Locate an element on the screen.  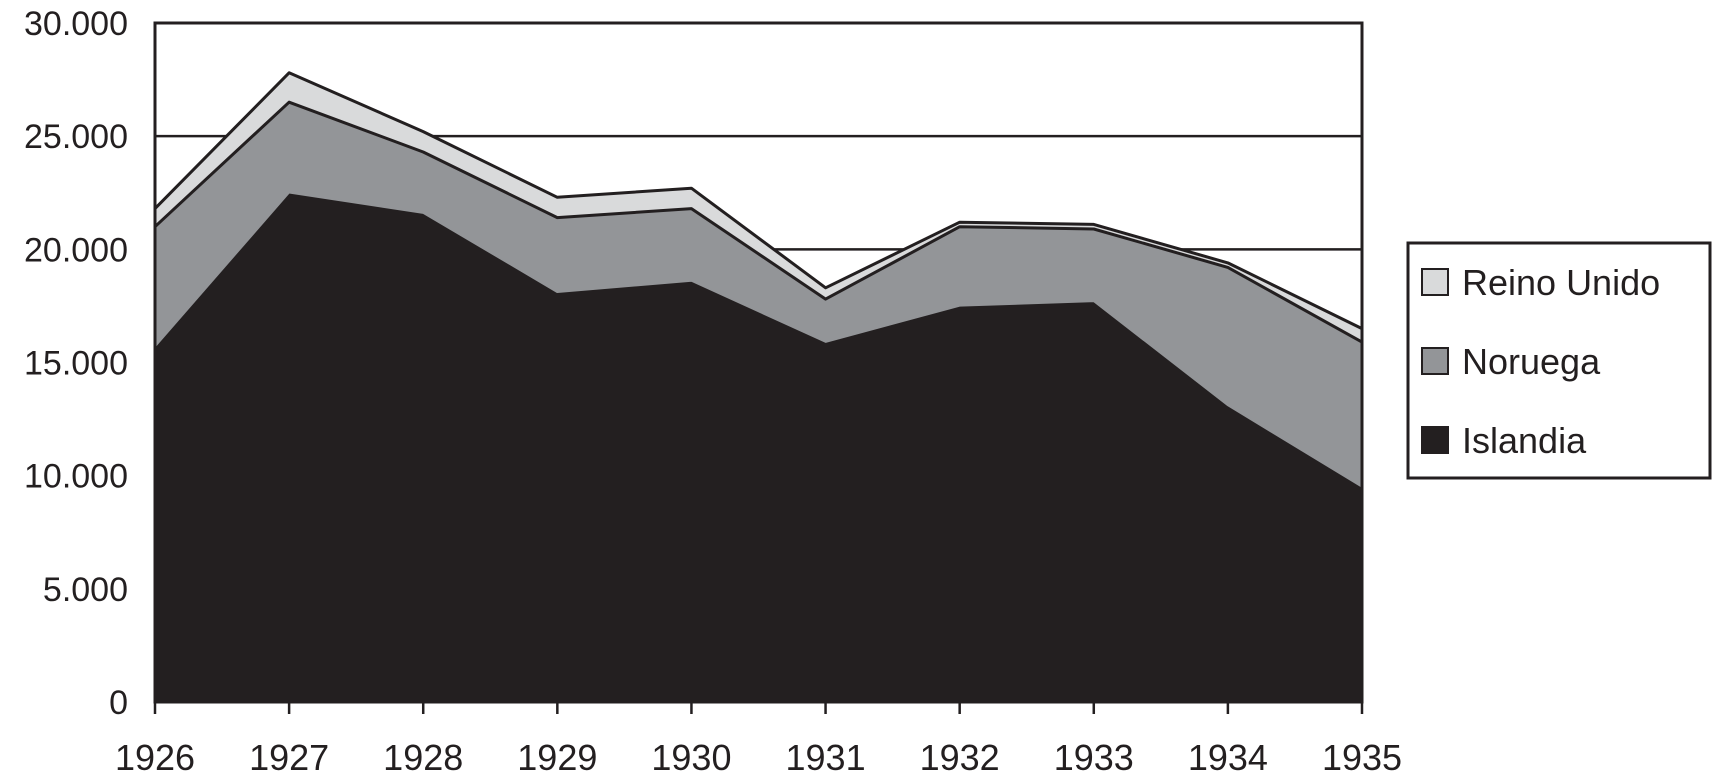
legend: Reino Unido Noruega Islandia is located at coordinates (1559, 360).